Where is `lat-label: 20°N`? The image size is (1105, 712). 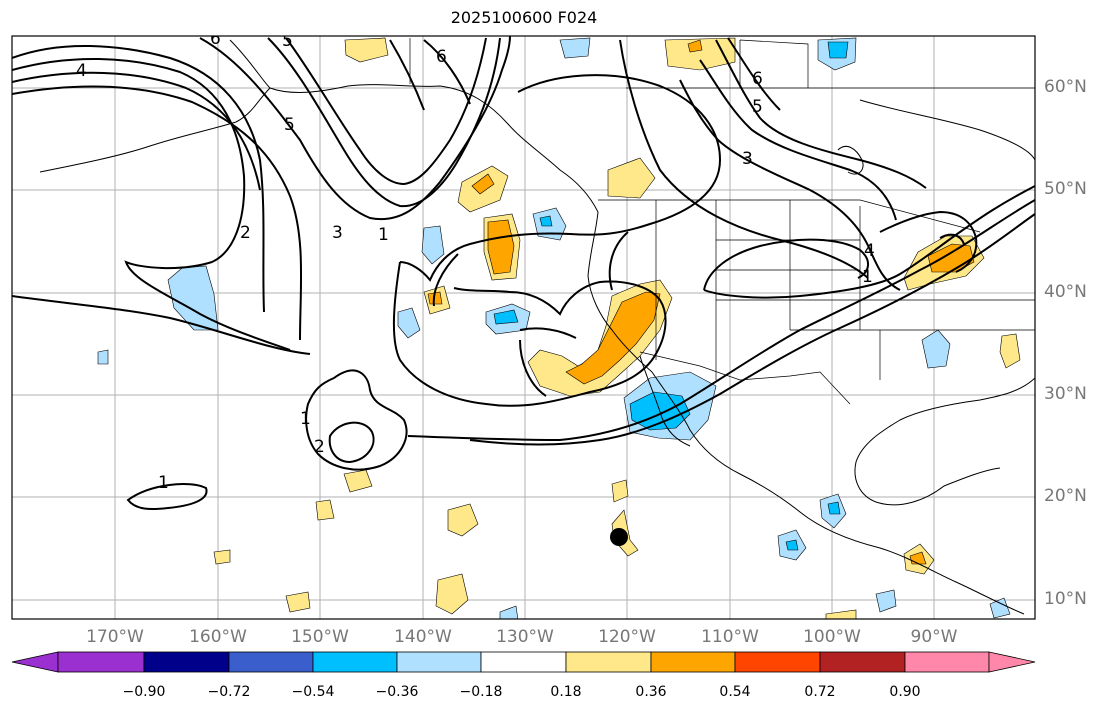 lat-label: 20°N is located at coordinates (1065, 496).